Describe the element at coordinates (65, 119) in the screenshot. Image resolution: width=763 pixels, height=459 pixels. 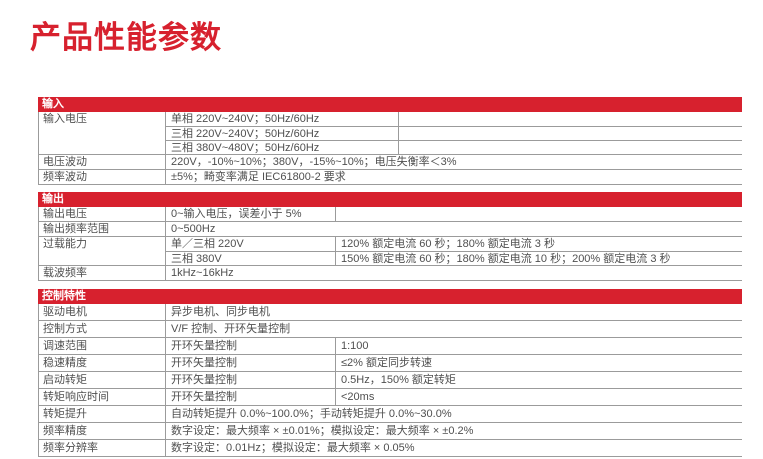
I see `spec-label: 输入电压` at that location.